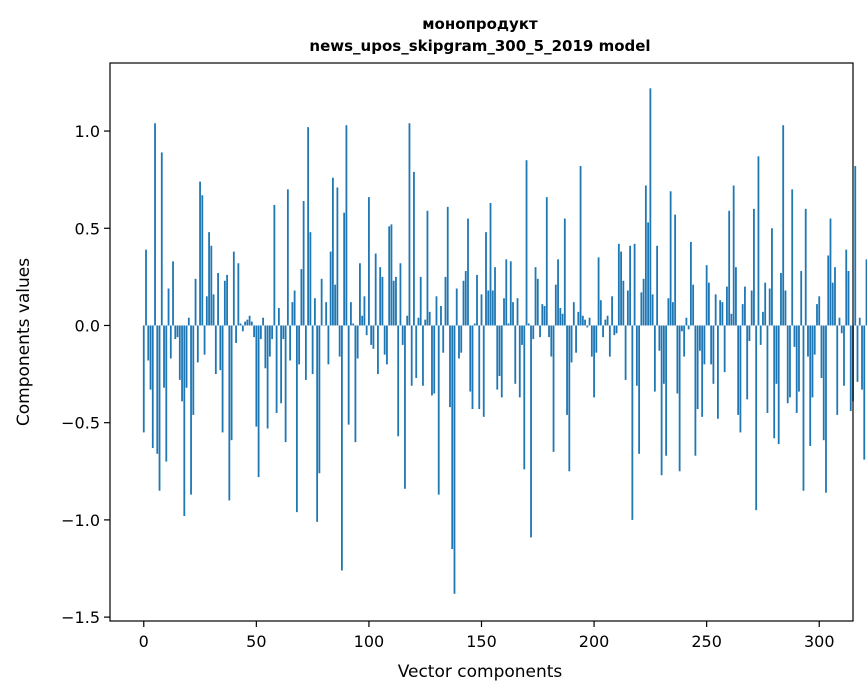  What do you see at coordinates (144, 641) in the screenshot?
I see `x-tick-label: 0` at bounding box center [144, 641].